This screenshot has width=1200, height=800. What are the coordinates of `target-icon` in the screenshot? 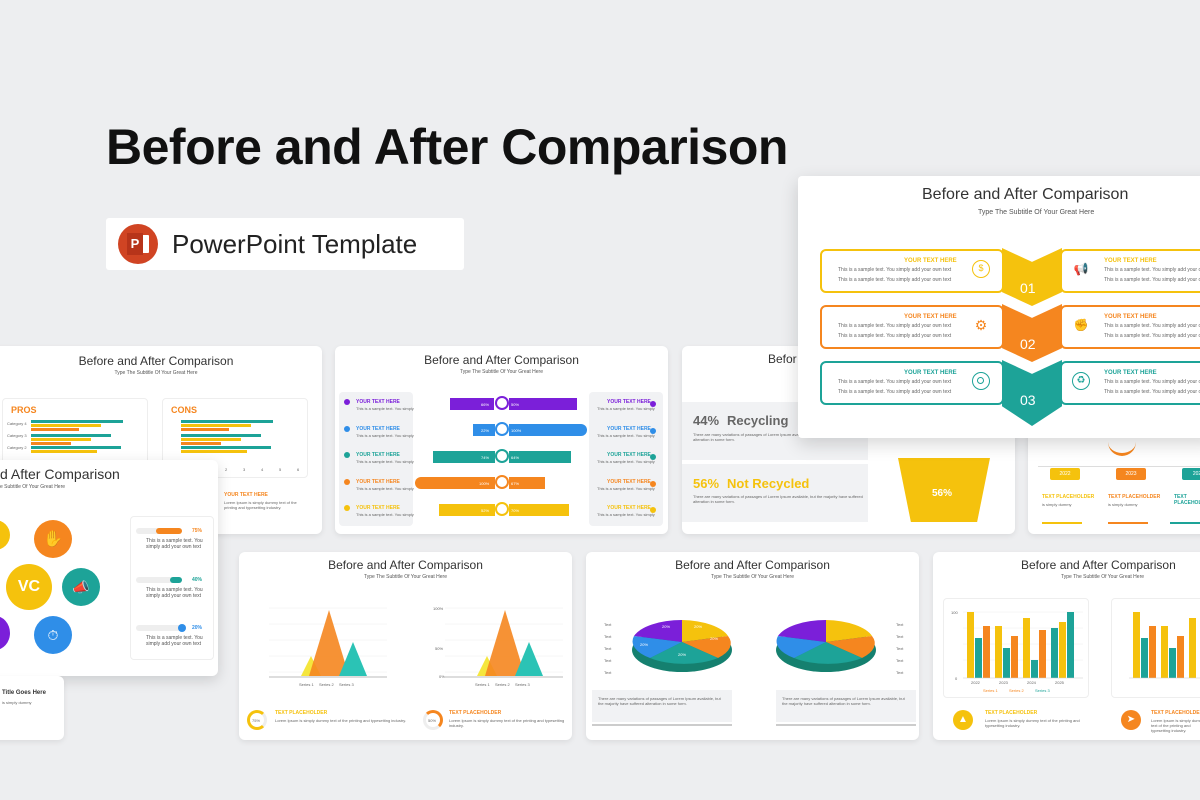 It's located at (981, 381).